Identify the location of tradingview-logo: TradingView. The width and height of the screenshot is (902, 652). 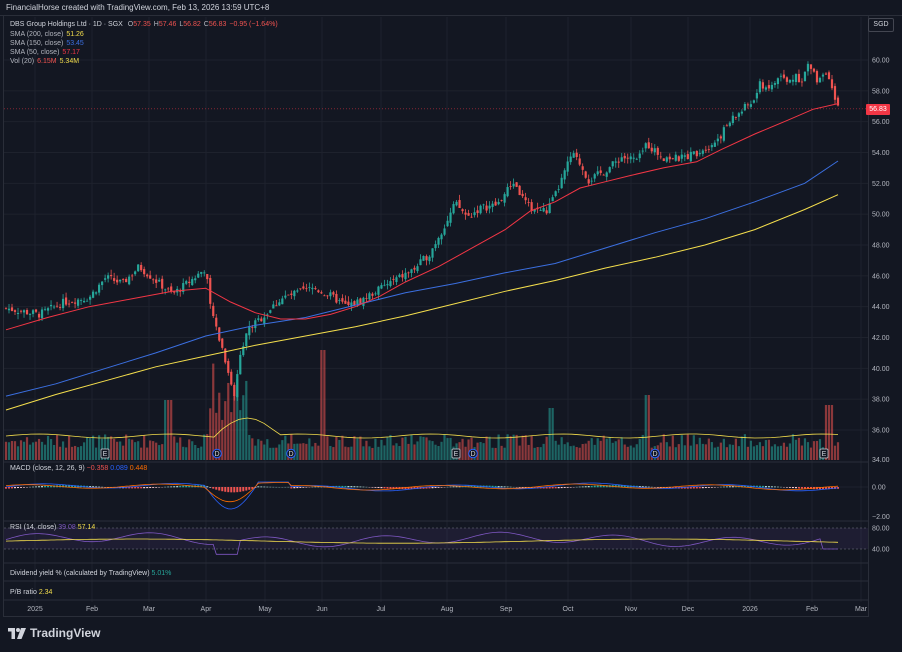
(54, 633).